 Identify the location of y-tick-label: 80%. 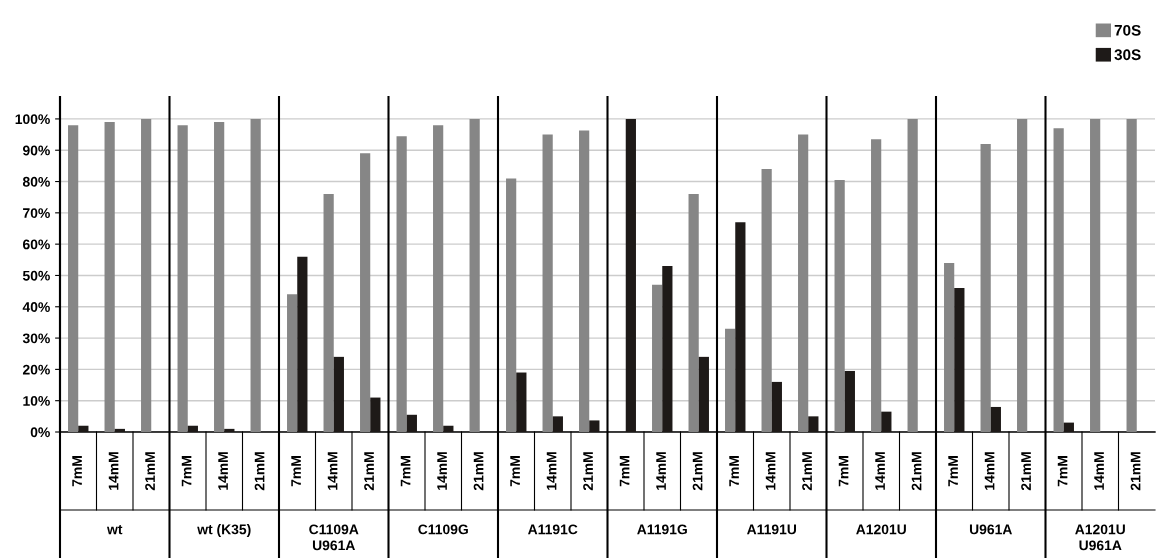
(36, 181).